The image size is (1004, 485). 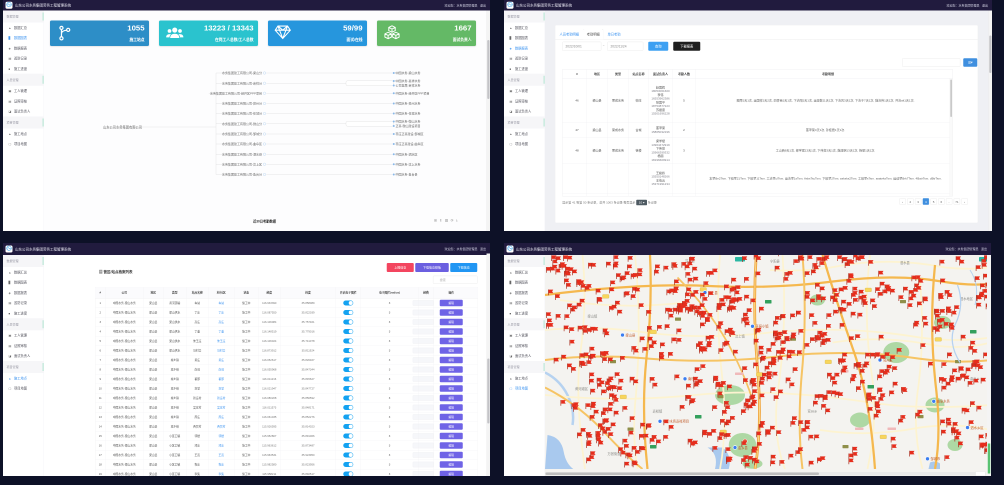 What do you see at coordinates (967, 298) in the screenshot?
I see `svg-text: 泗水地区` at bounding box center [967, 298].